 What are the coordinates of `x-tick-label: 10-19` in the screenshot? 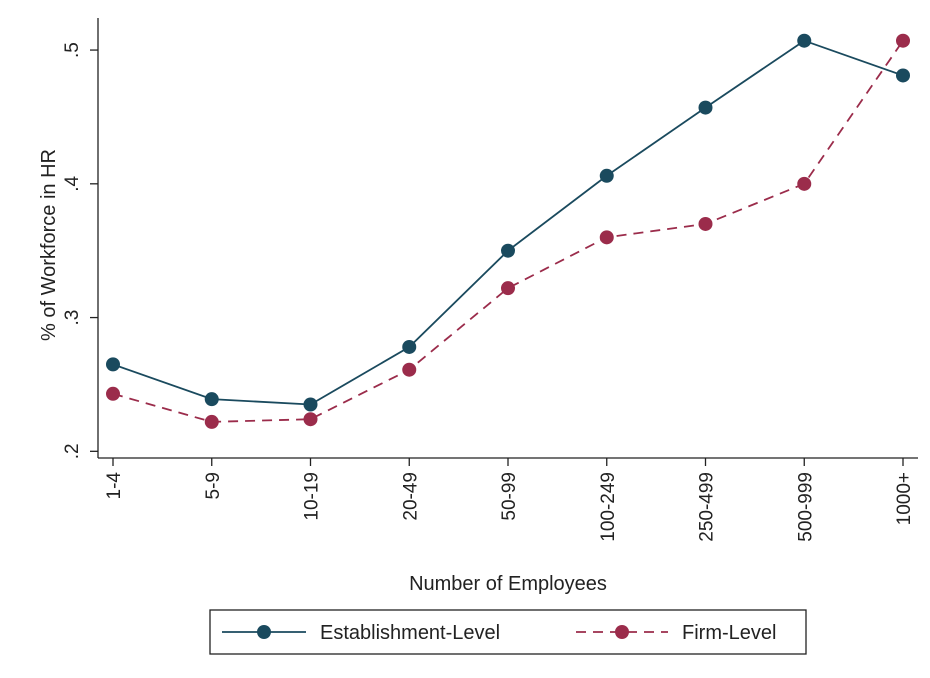 It's located at (312, 496).